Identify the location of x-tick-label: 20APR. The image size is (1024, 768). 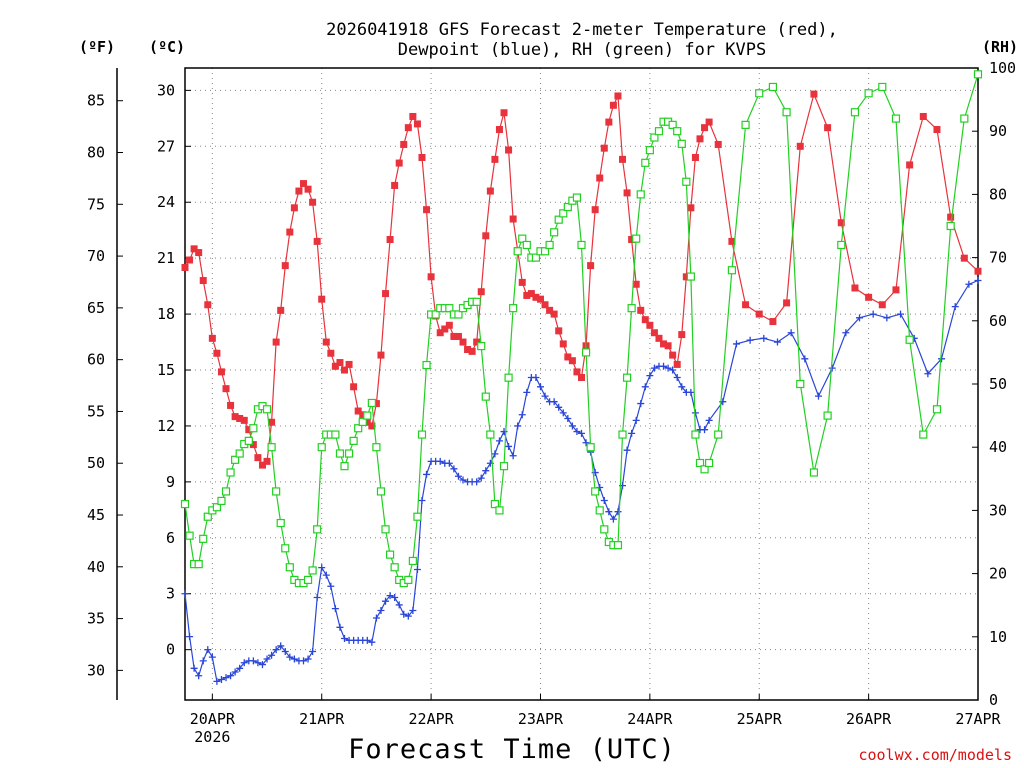
(213, 719).